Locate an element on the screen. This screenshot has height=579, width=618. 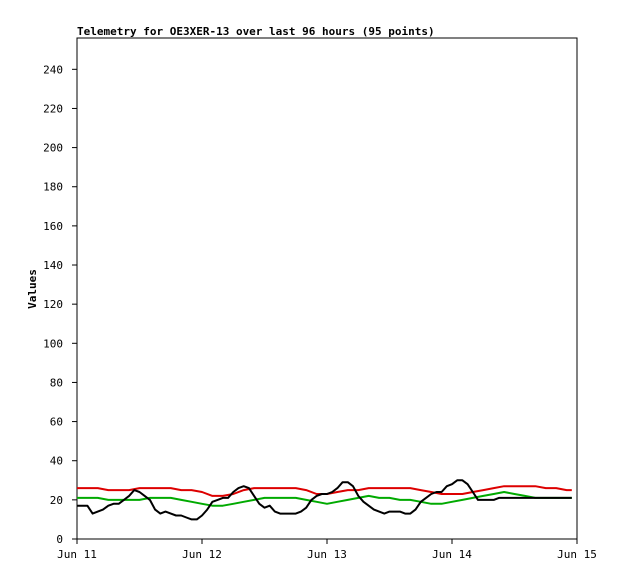
y-tick-label: 180 is located at coordinates (53, 187).